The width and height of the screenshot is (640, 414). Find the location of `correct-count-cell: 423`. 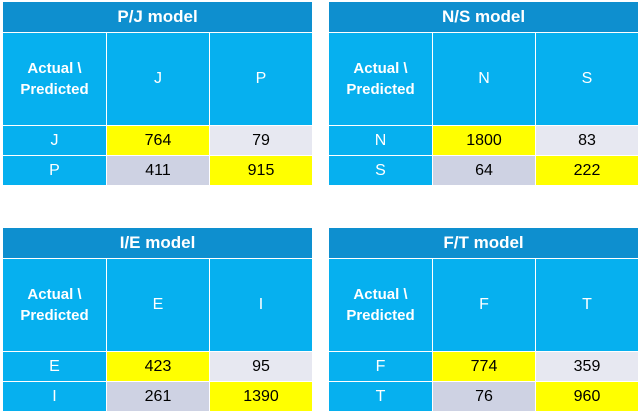

correct-count-cell: 423 is located at coordinates (158, 366).